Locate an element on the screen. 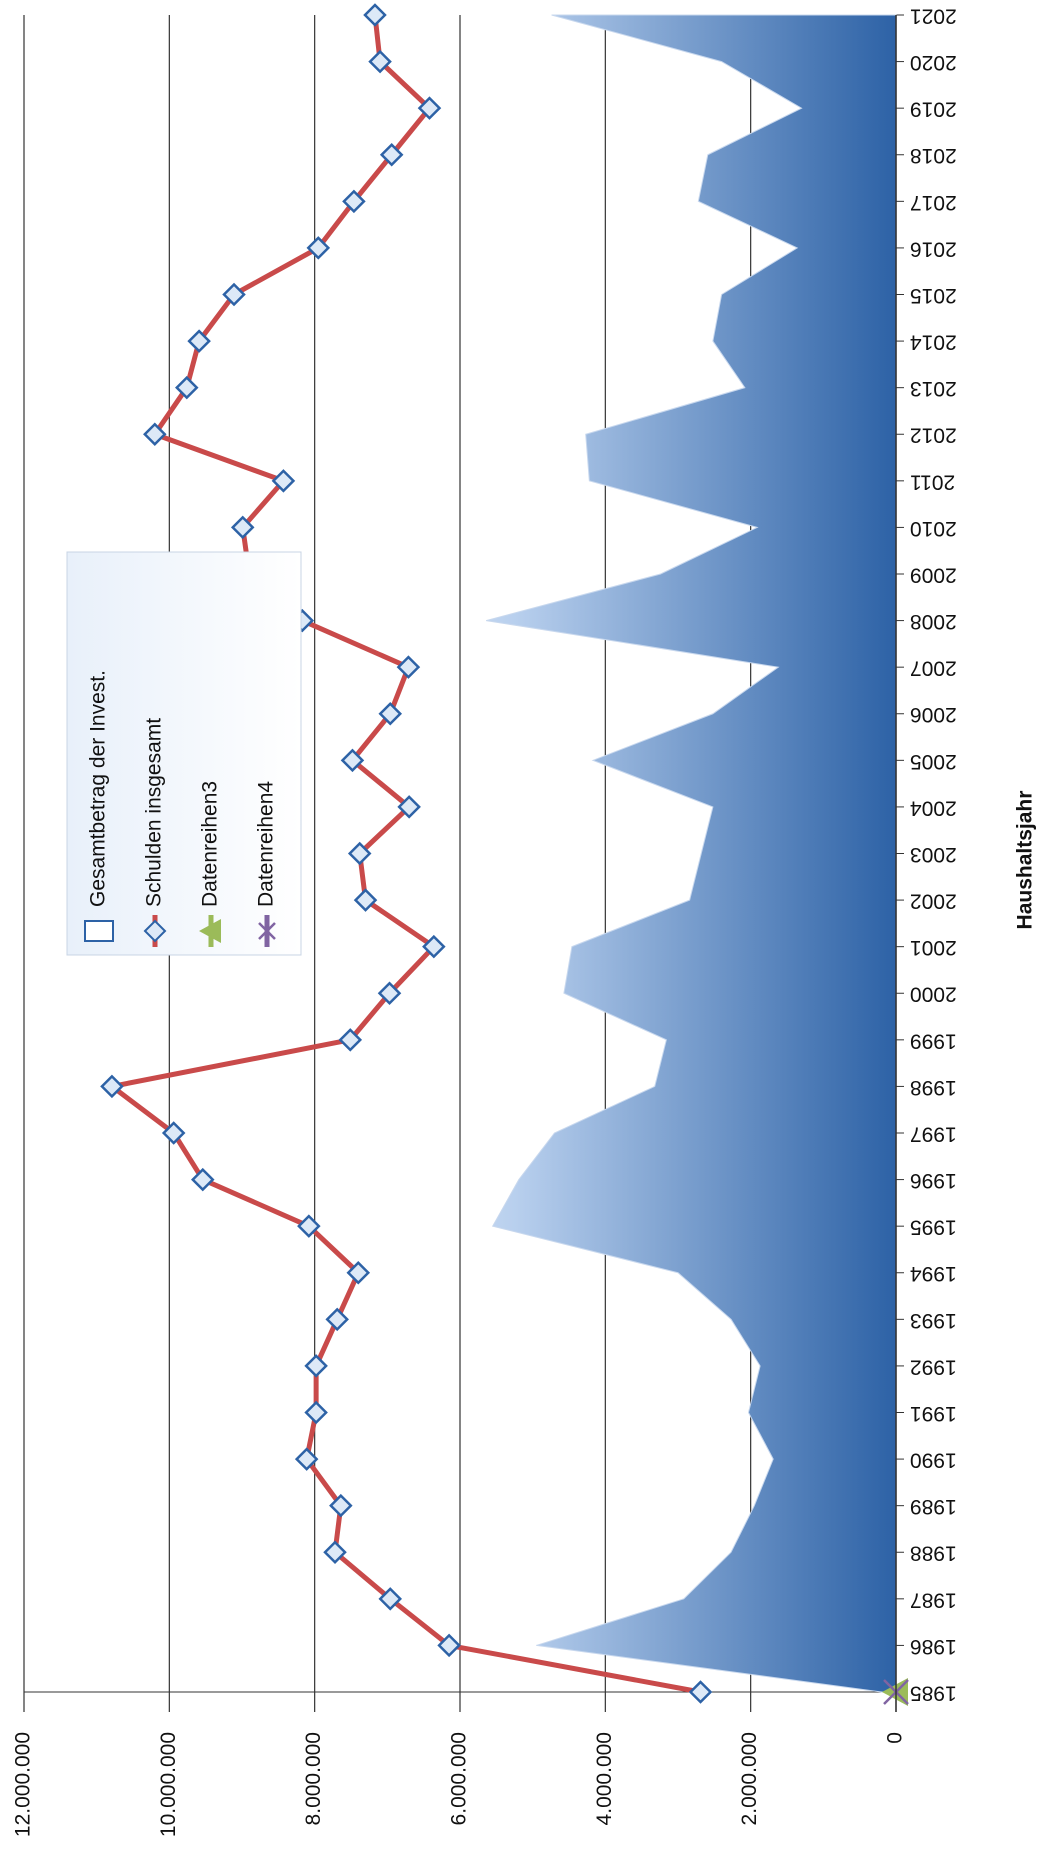 This screenshot has height=1860, width=1049. x-tick-label: 1987 is located at coordinates (933, 1599).